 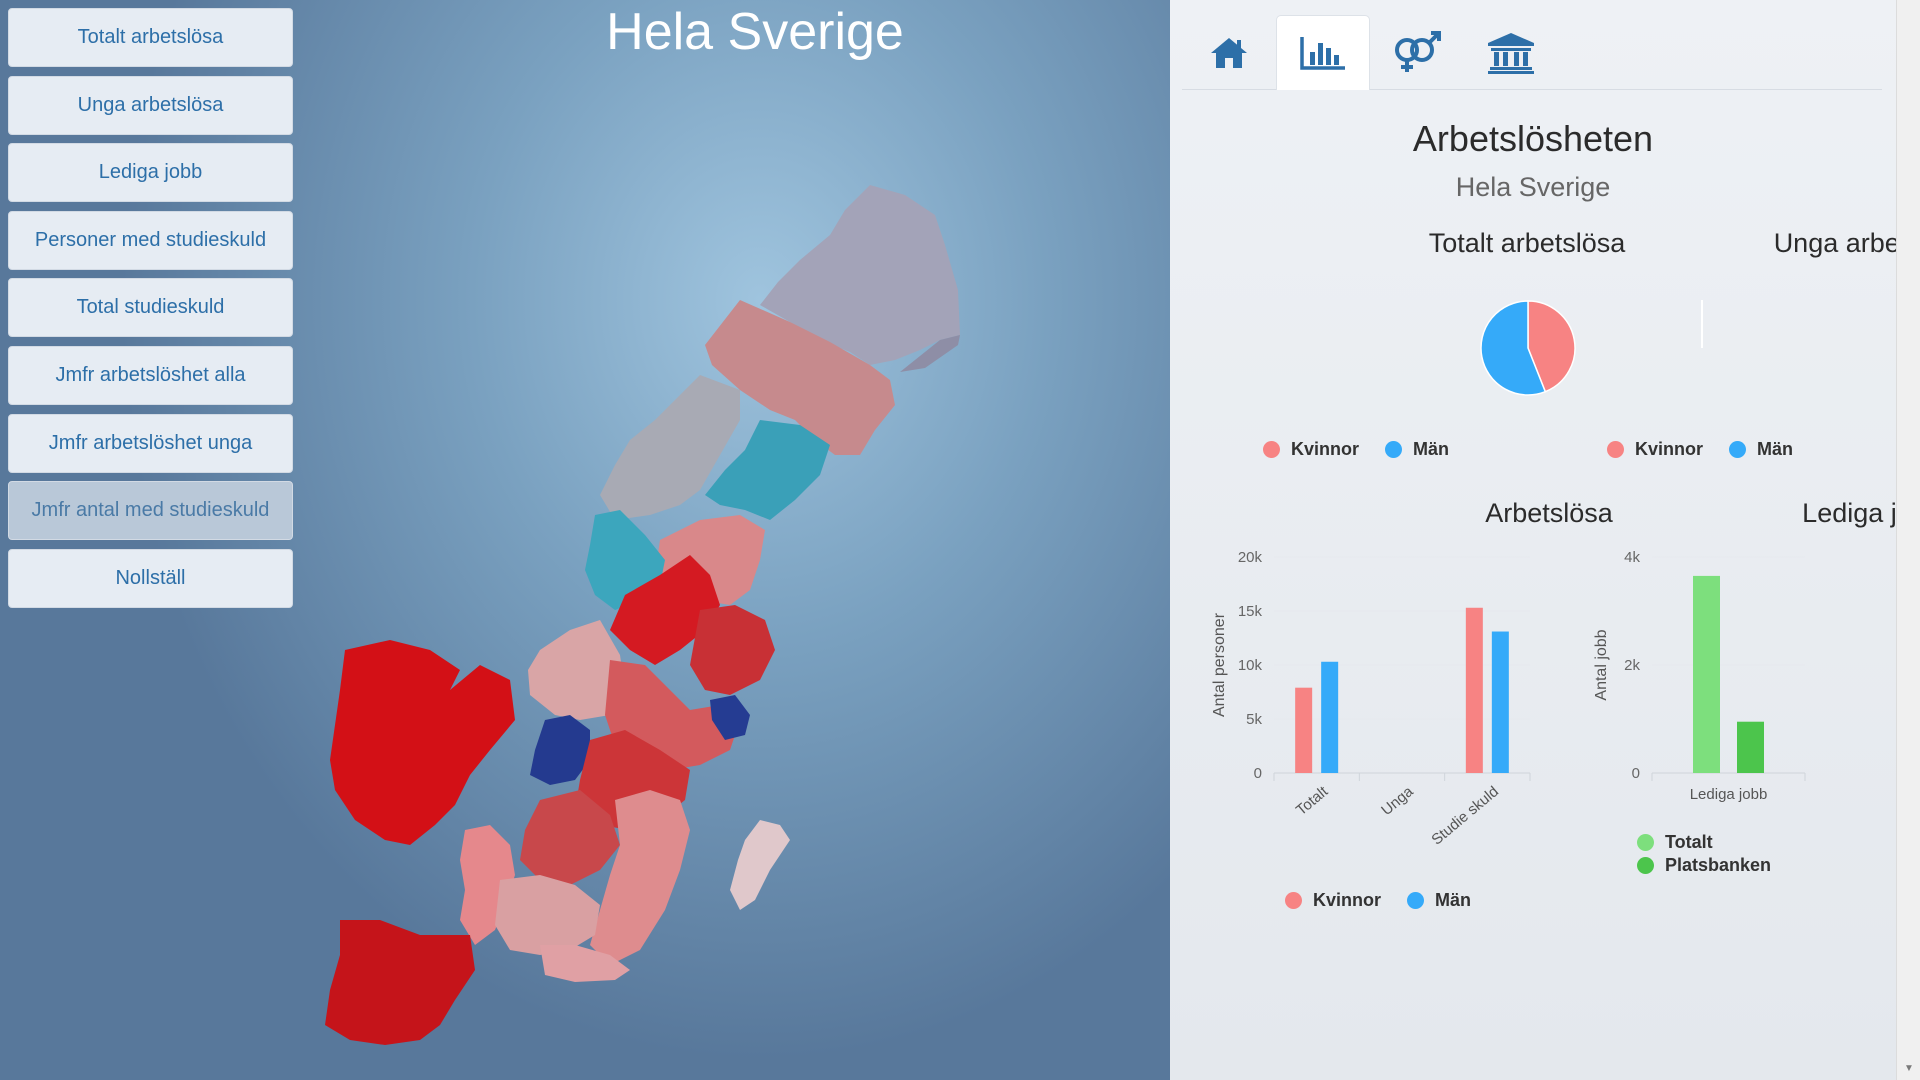 I want to click on gender-icon, so click(x=1418, y=51).